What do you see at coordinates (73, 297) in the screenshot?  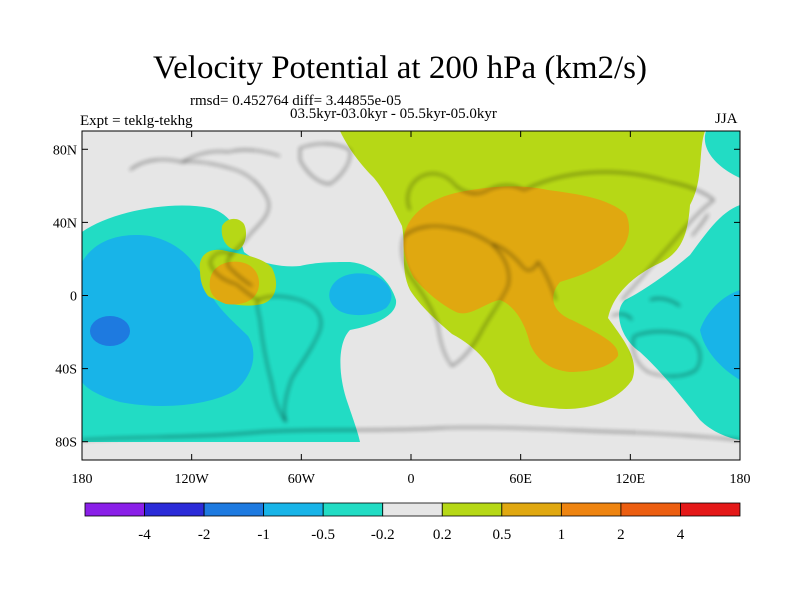 I see `y-tick-label: 0` at bounding box center [73, 297].